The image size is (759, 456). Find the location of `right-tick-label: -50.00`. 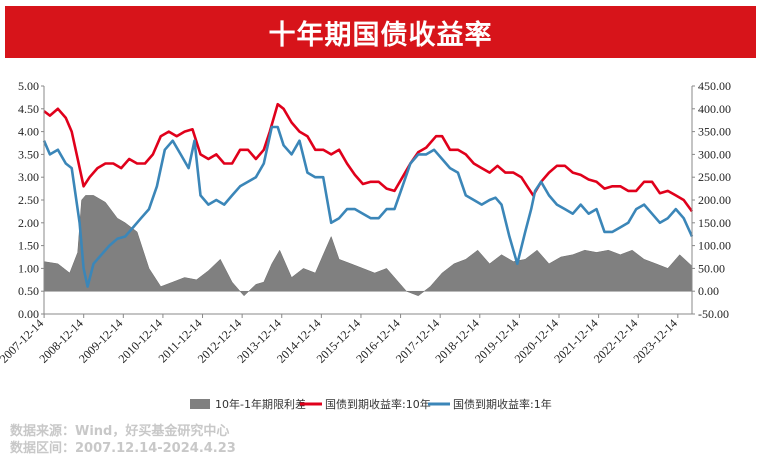

right-tick-label: -50.00 is located at coordinates (713, 314).